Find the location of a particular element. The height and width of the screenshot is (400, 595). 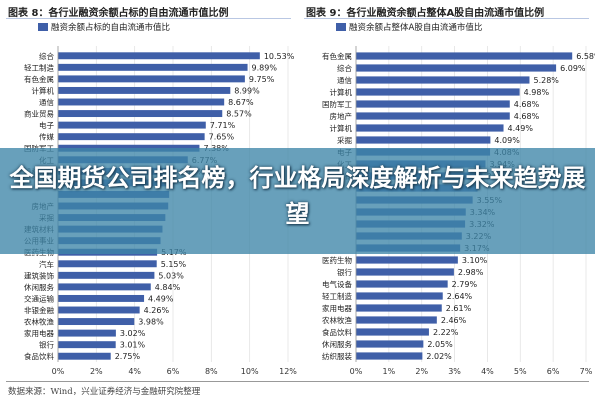

category-label: 建筑装饰 is located at coordinates (39, 275).